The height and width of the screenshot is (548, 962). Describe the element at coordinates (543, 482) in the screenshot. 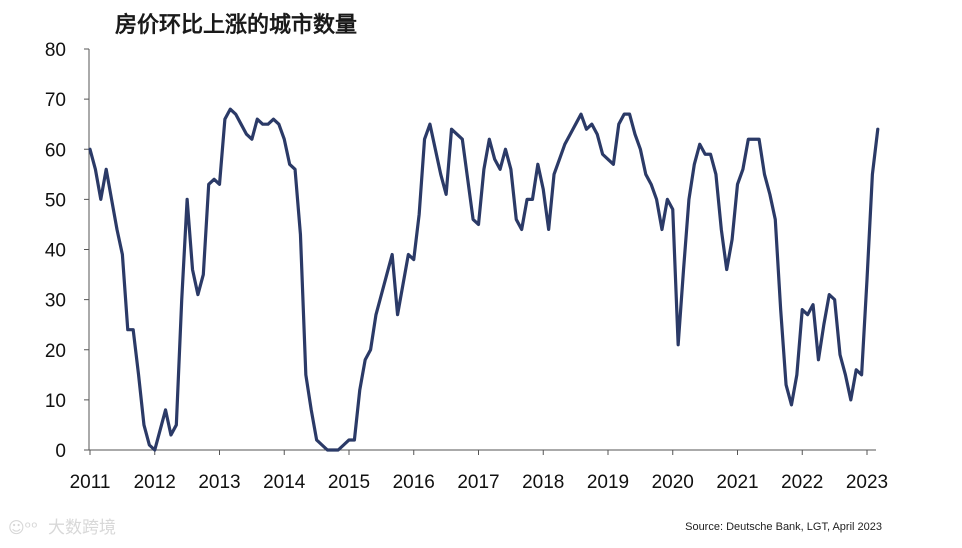

I see `x-tick-label: 2018` at that location.